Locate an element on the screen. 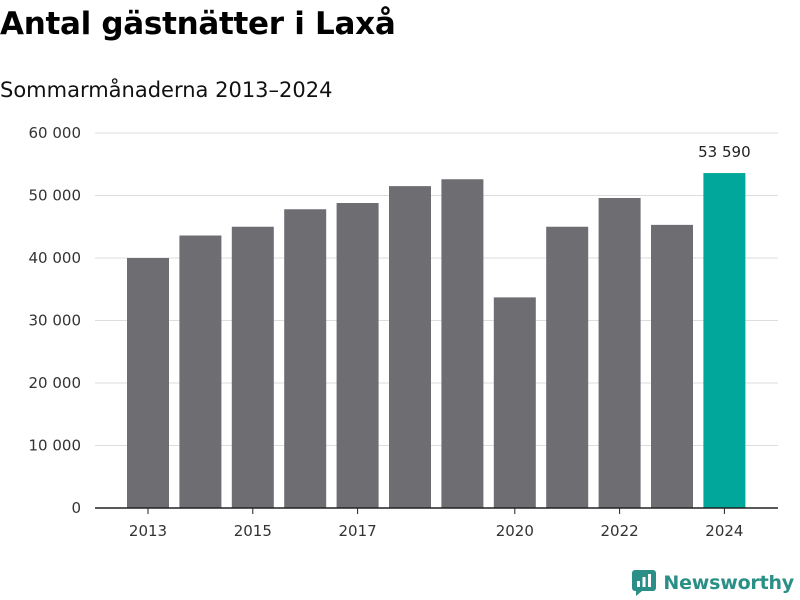 This screenshot has width=800, height=600. y-tick-label: 20 000 is located at coordinates (55, 383).